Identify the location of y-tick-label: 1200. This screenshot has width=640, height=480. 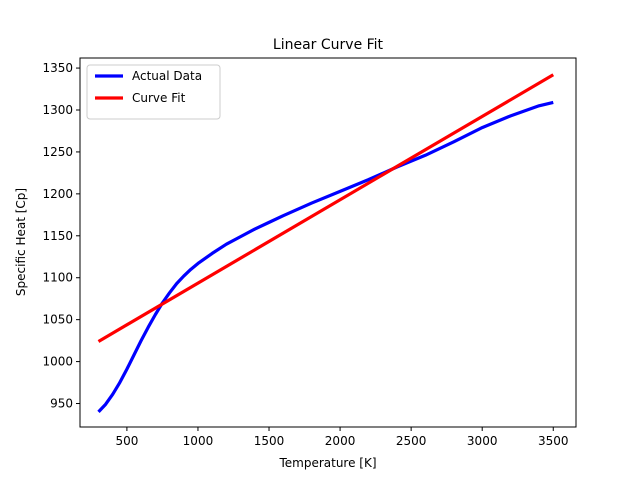
(57, 194).